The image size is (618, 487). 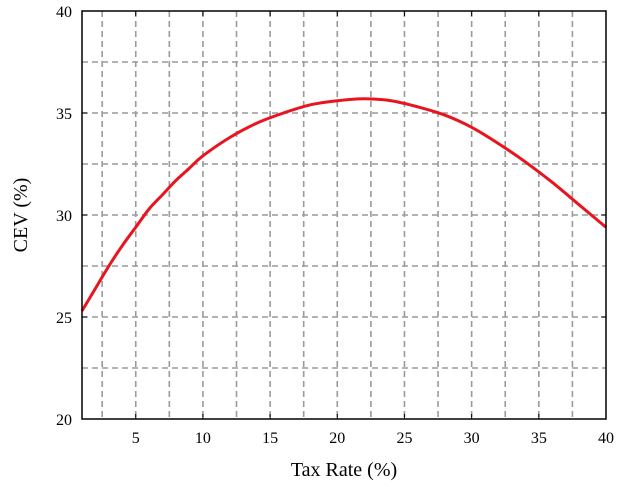 I want to click on y-tick-label: 40, so click(x=64, y=12).